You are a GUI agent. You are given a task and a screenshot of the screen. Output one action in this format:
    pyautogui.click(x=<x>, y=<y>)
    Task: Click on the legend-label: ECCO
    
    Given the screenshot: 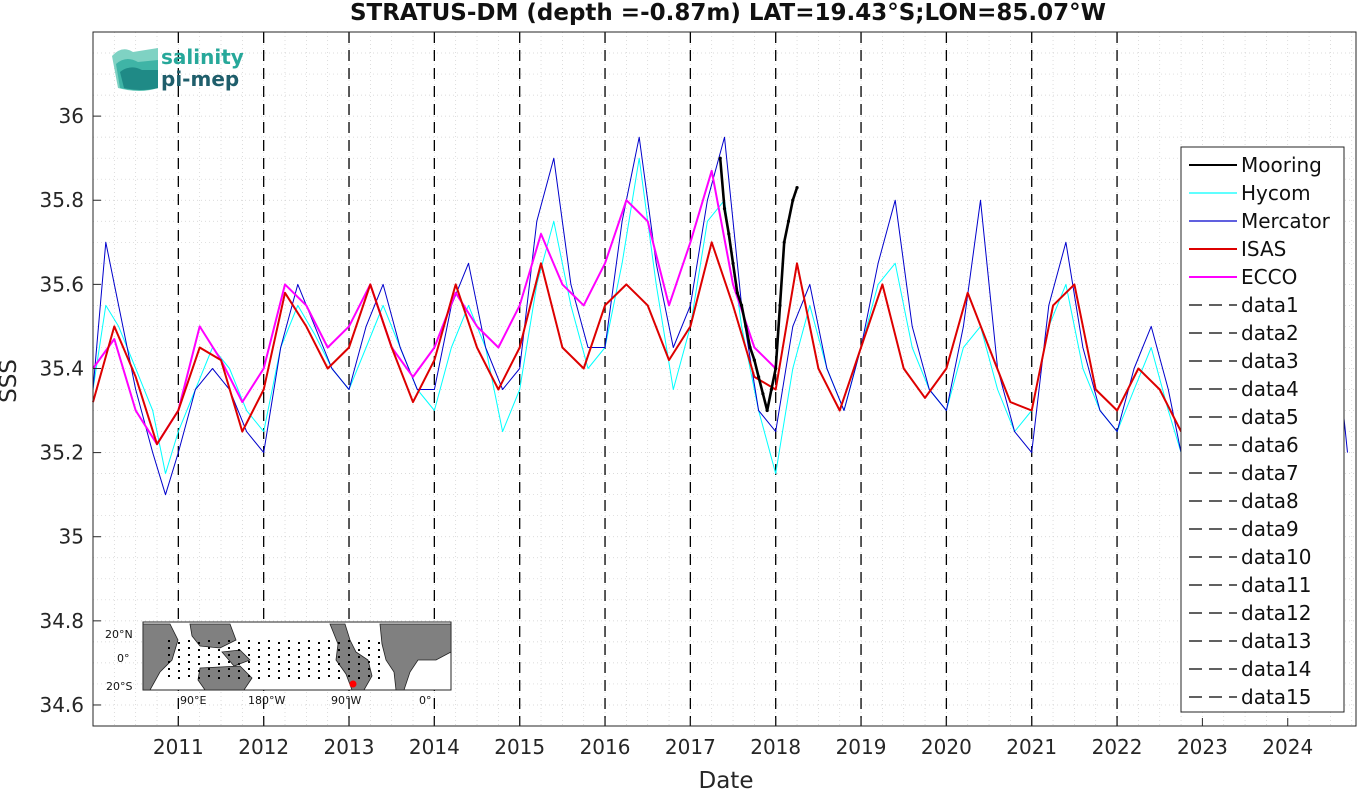 What is the action you would take?
    pyautogui.click(x=1269, y=277)
    